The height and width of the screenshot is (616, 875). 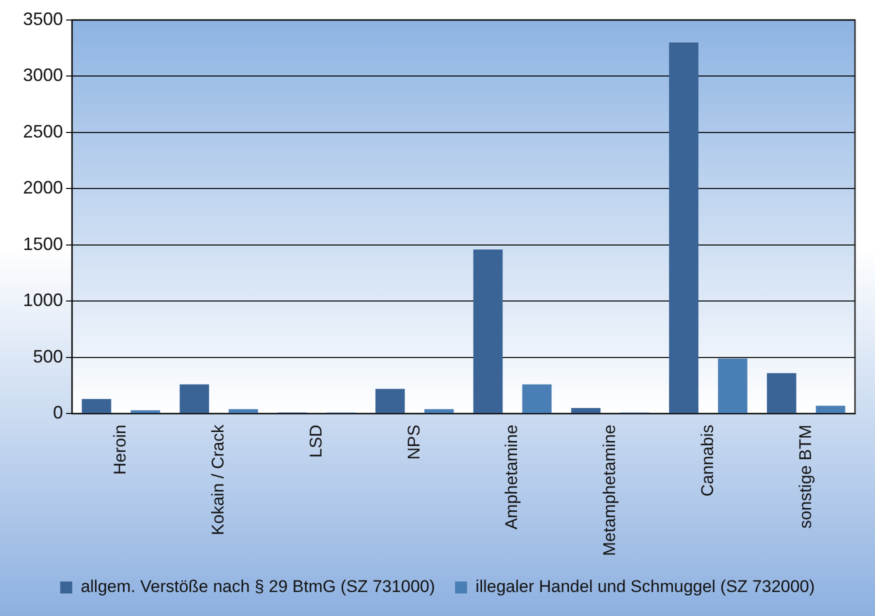 I want to click on y-tick-label: 500, so click(x=48, y=356).